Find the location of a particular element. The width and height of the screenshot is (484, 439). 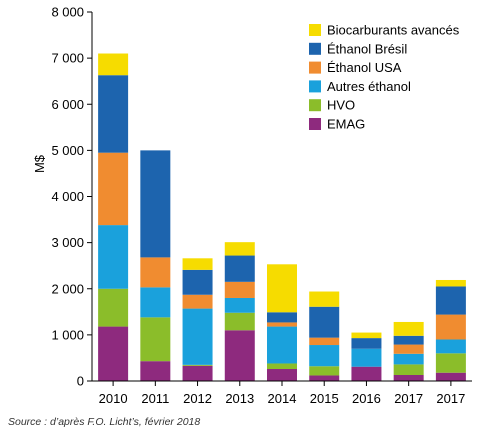

y-tick-label: 0 is located at coordinates (80, 381).